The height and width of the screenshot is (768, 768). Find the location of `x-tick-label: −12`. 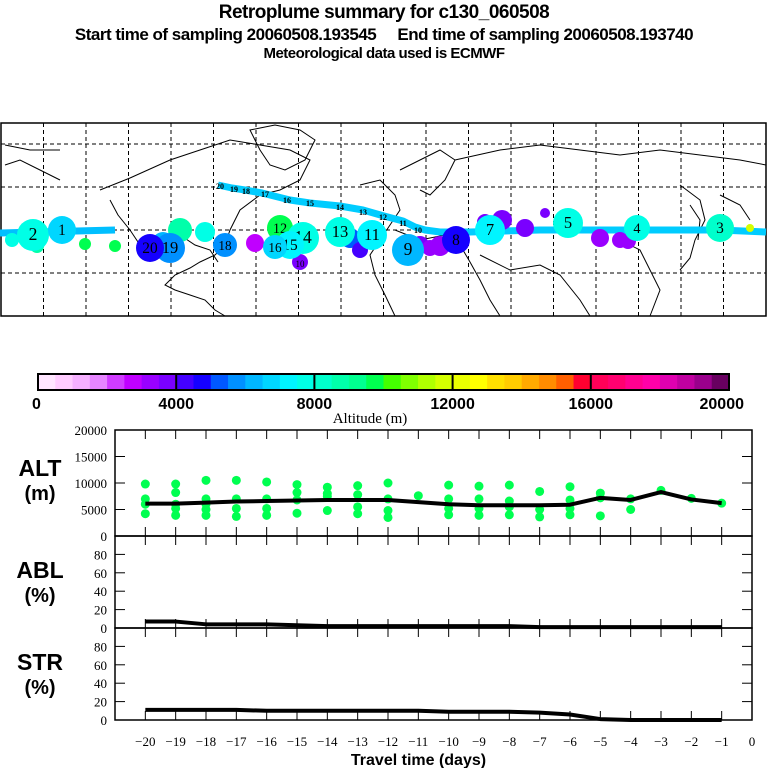

x-tick-label: −12 is located at coordinates (388, 741).